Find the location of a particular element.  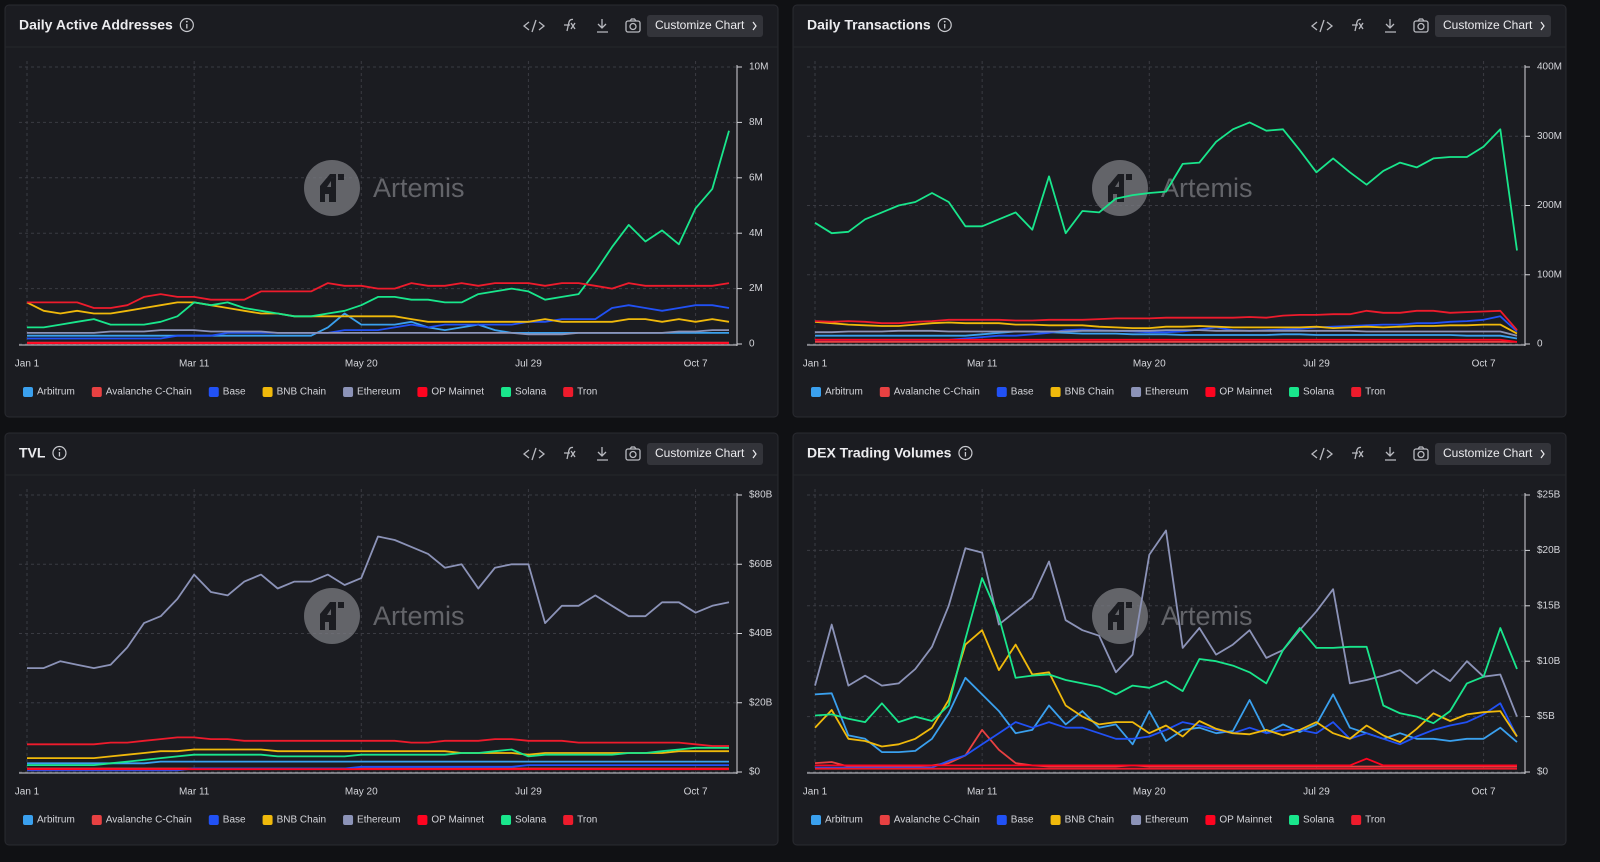

chart-title: Daily Active Addresses is located at coordinates (96, 25).